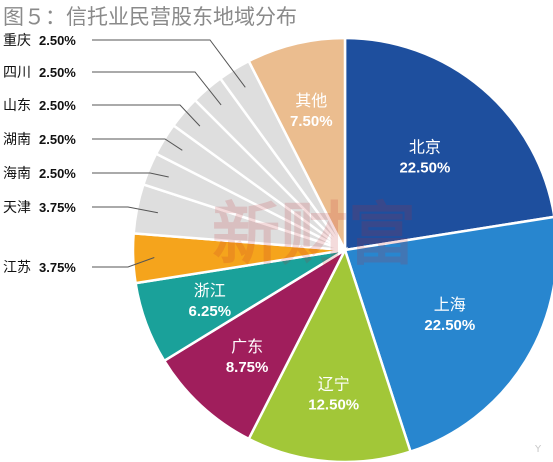 The height and width of the screenshot is (462, 553). What do you see at coordinates (17, 106) in the screenshot?
I see `slice-label-name: 山东` at bounding box center [17, 106].